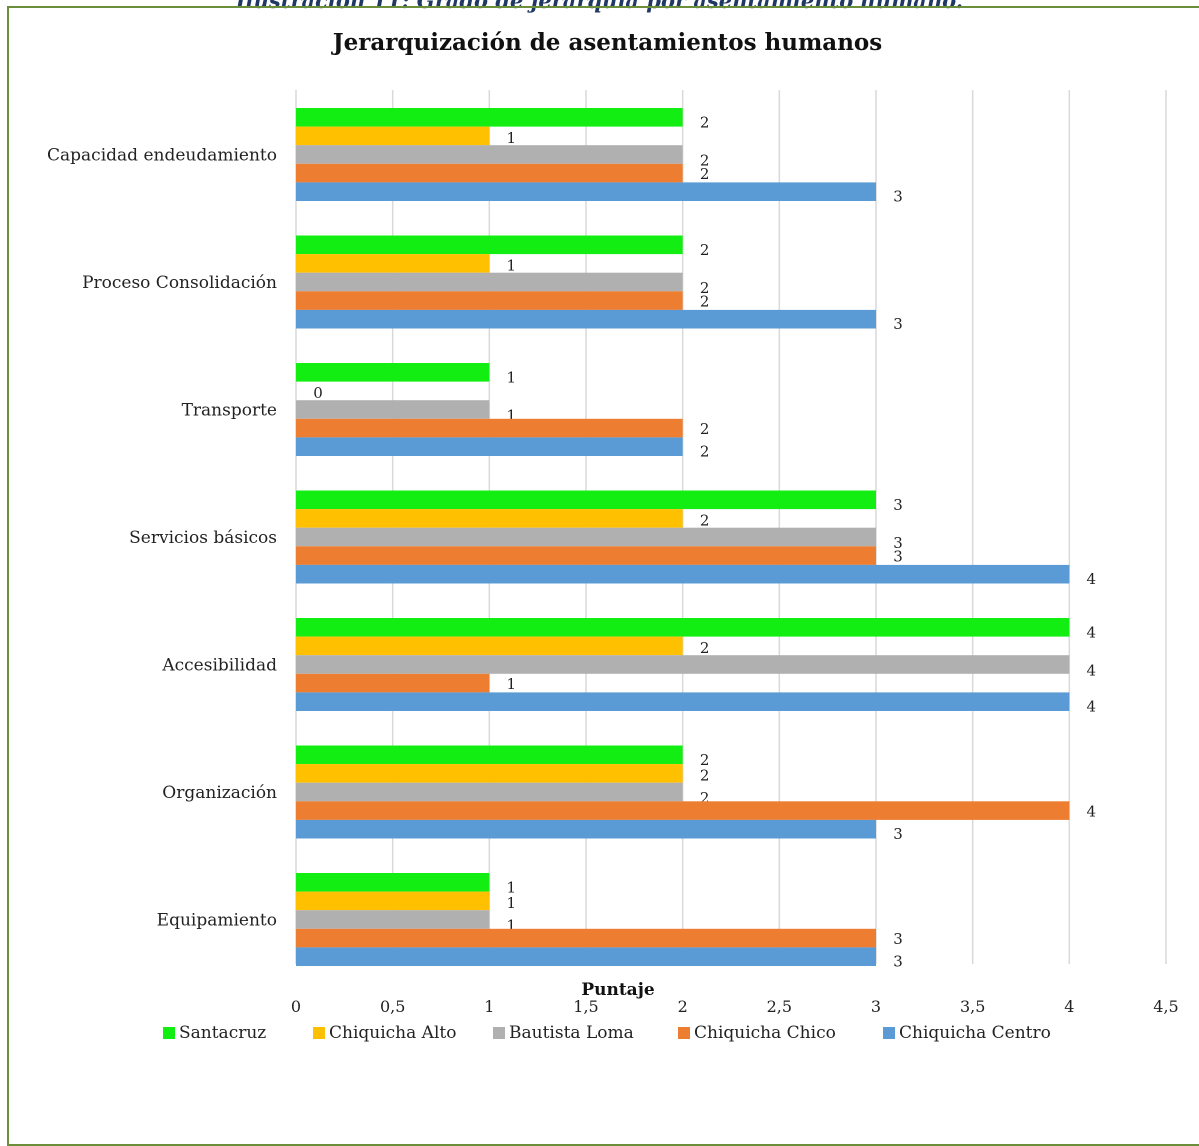 This screenshot has height=1146, width=1199. What do you see at coordinates (571, 1033) in the screenshot?
I see `legend-label: Bautista Loma` at bounding box center [571, 1033].